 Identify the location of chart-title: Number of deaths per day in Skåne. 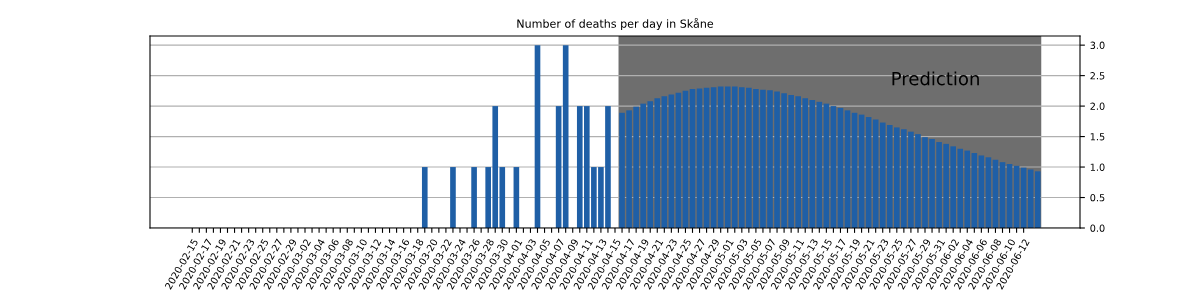
(615, 23).